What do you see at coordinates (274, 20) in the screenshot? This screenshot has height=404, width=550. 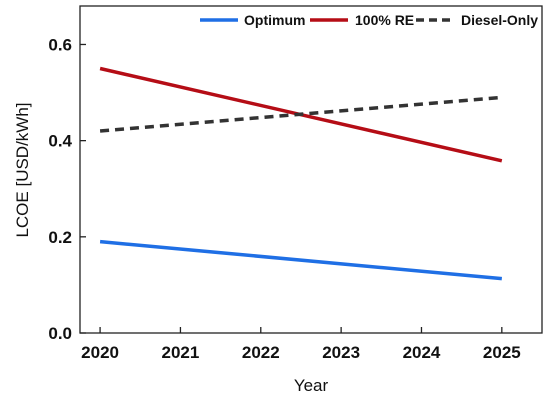 I see `legend-label: Optimum` at bounding box center [274, 20].